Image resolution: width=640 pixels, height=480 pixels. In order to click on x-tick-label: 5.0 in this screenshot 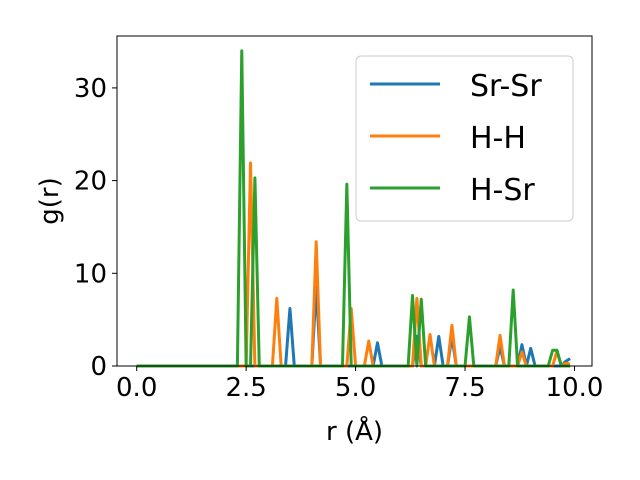, I will do `click(355, 388)`.